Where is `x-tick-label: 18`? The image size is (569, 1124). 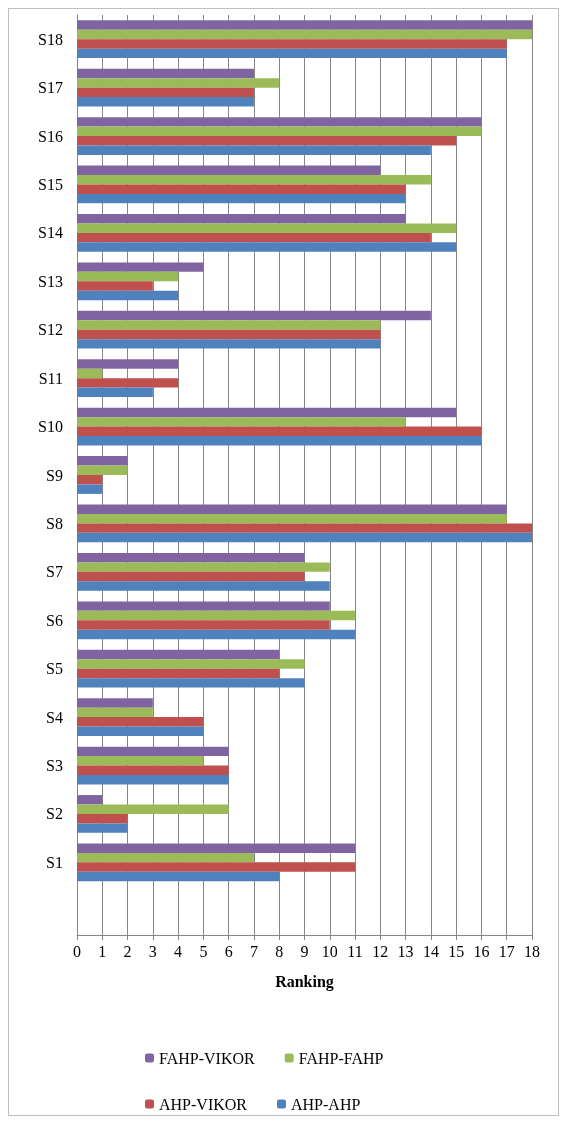
x-tick-label: 18 is located at coordinates (532, 951).